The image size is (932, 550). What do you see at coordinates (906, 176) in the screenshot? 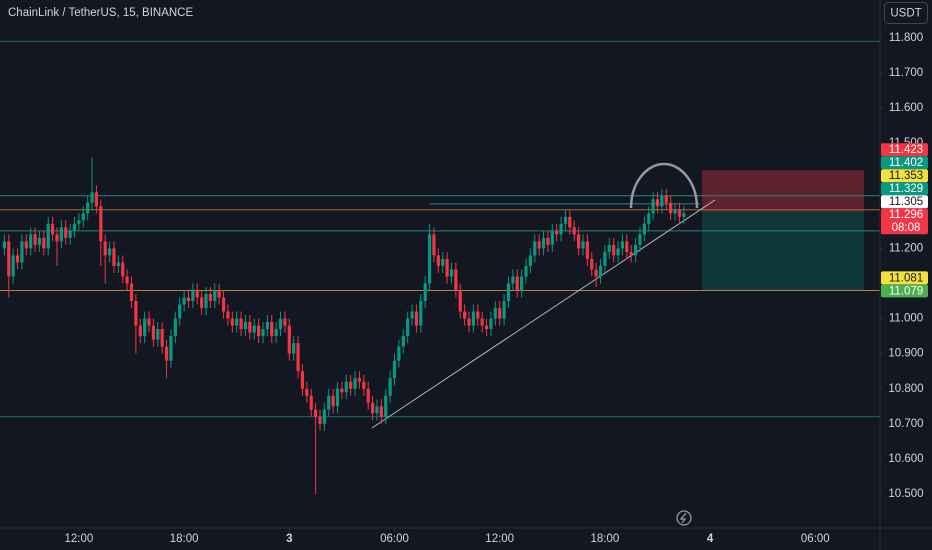
I see `price-label: 11.353` at bounding box center [906, 176].